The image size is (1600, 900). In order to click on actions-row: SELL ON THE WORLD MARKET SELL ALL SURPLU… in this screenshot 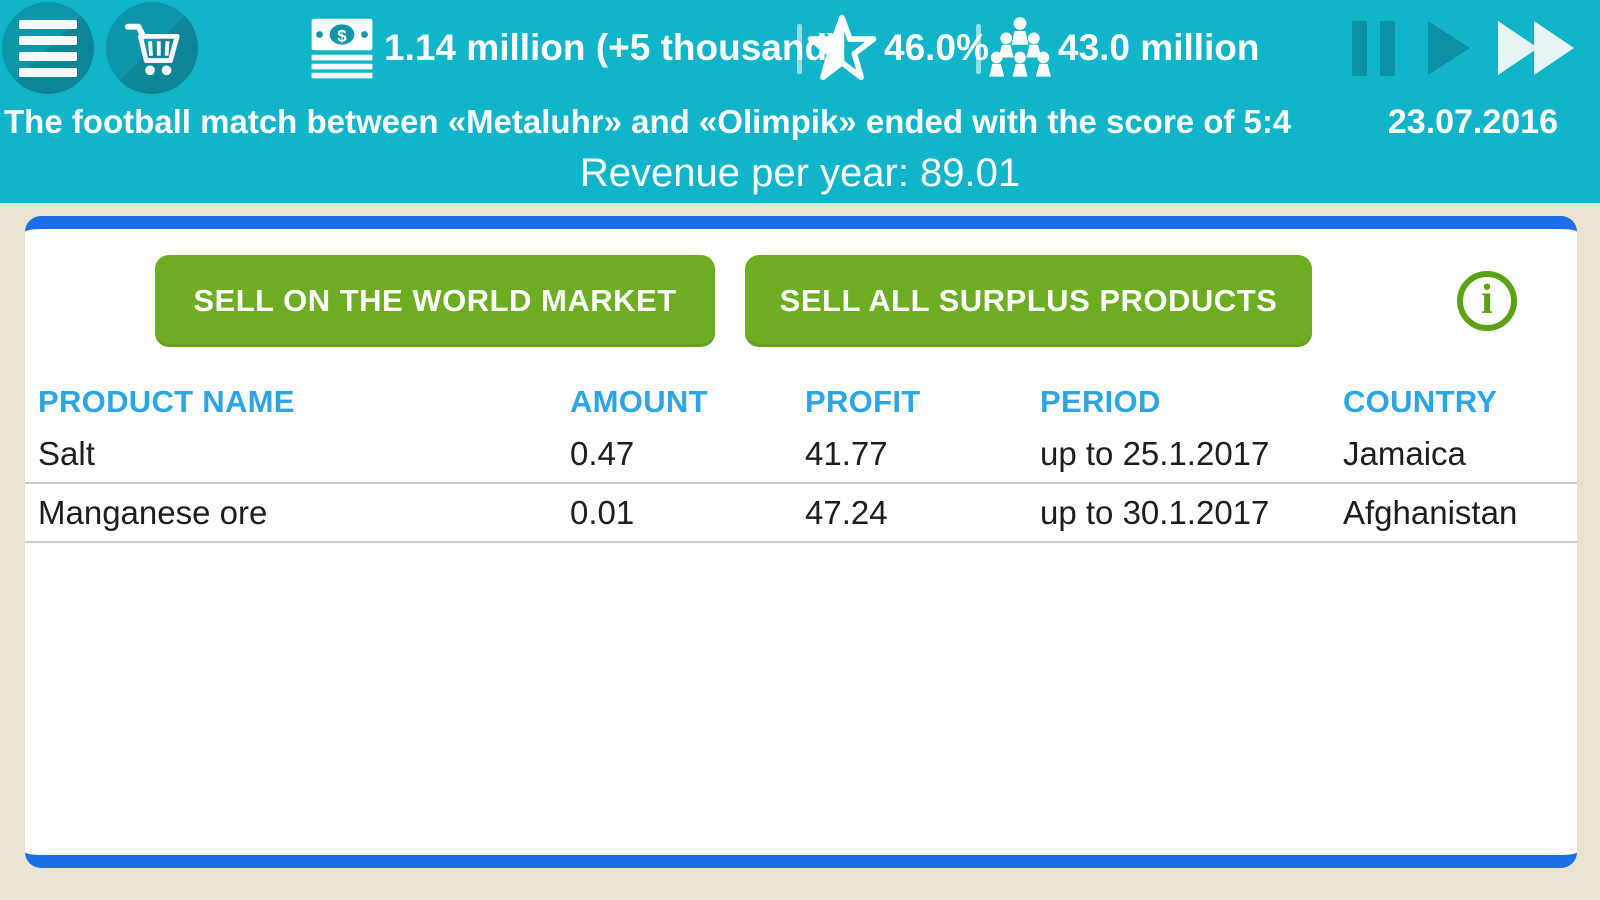, I will do `click(733, 301)`.